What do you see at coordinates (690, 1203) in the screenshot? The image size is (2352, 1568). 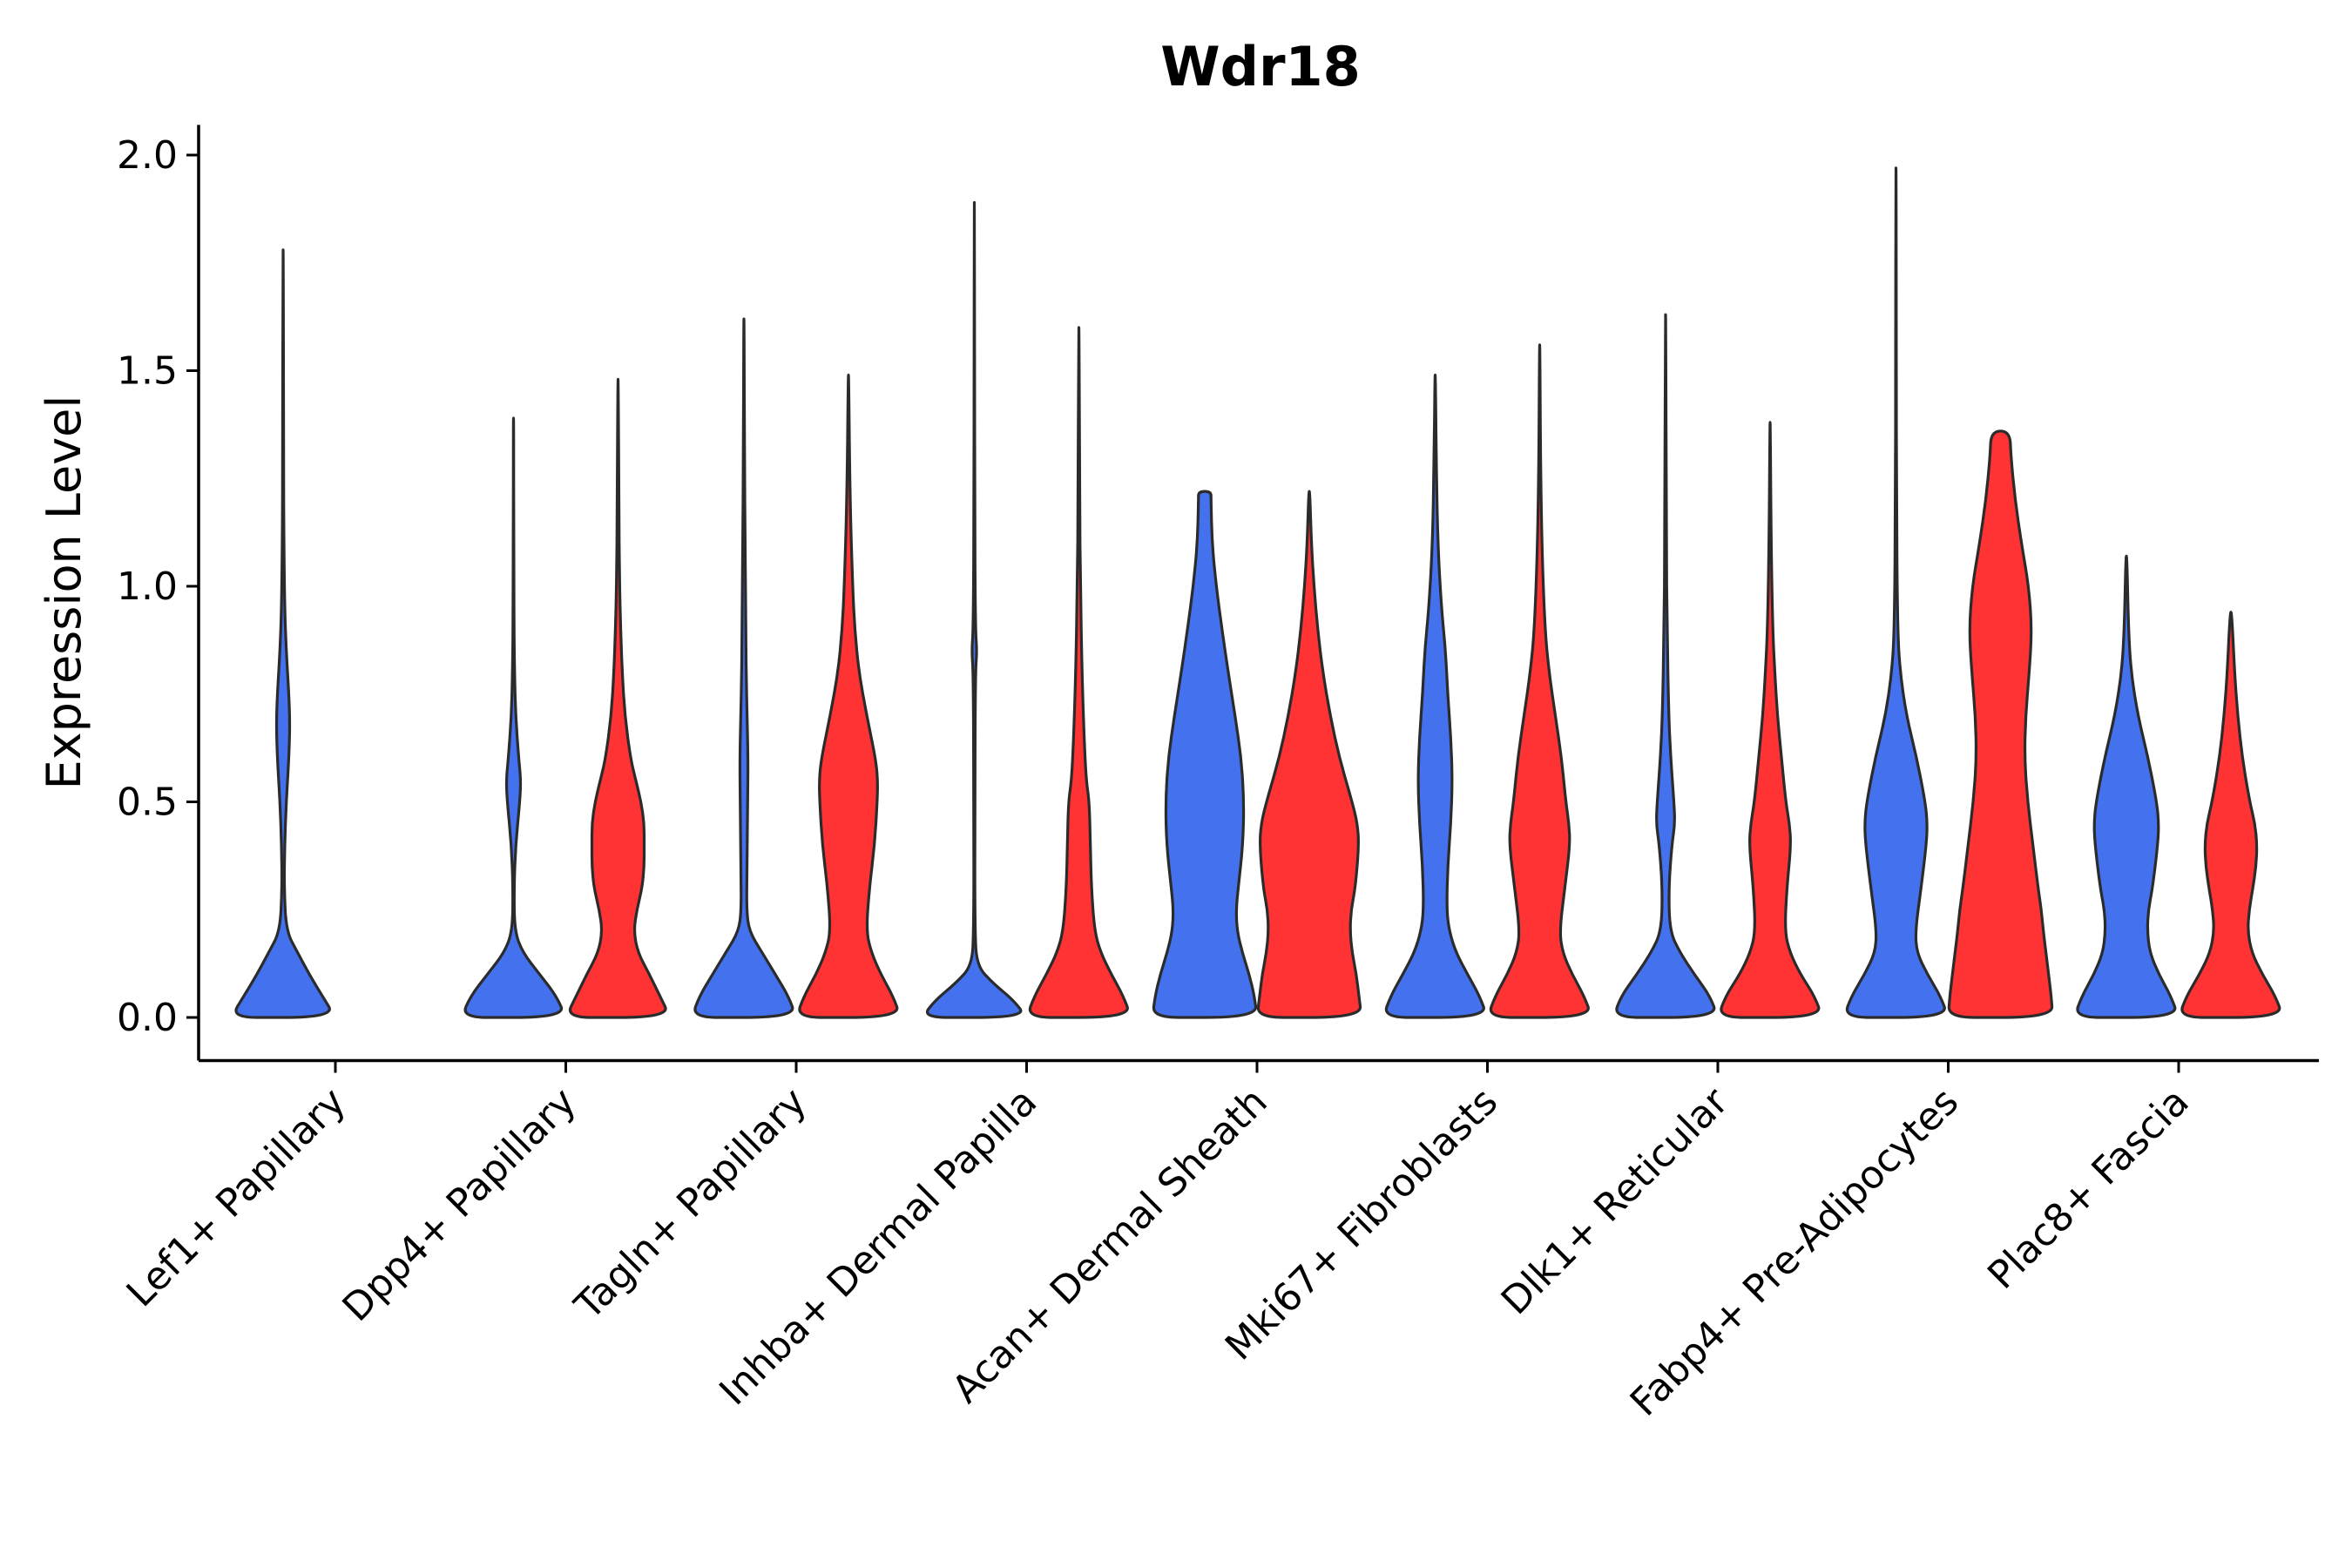 I see `x-category-label: Tagln+ Papillary` at bounding box center [690, 1203].